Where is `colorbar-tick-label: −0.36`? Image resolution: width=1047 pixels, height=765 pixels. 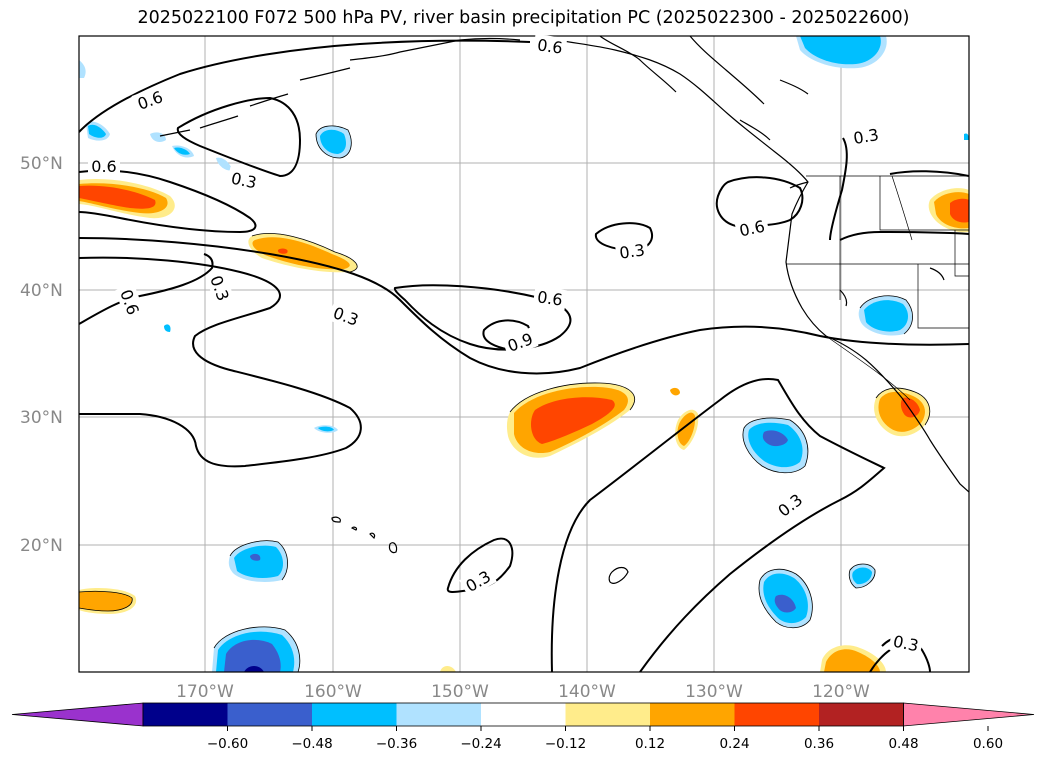 colorbar-tick-label: −0.36 is located at coordinates (396, 744).